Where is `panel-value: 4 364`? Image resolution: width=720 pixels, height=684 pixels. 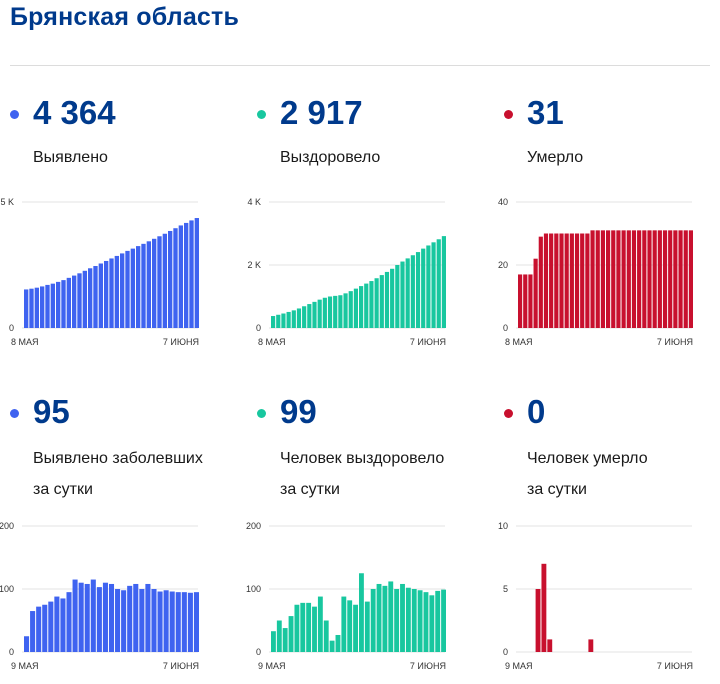
panel-value: 4 364 is located at coordinates (74, 112).